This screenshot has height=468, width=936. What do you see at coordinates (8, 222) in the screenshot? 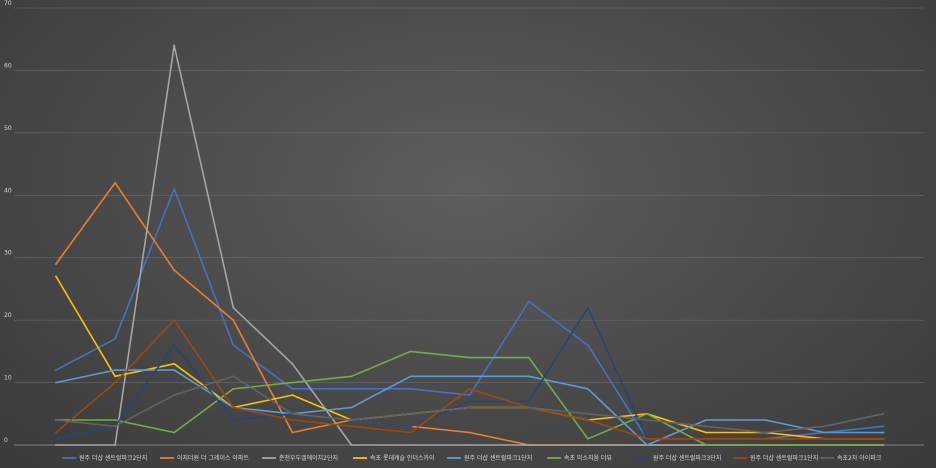
I see `y-axis-ticks: 0 10 20 30 40 50 60 70` at bounding box center [8, 222].